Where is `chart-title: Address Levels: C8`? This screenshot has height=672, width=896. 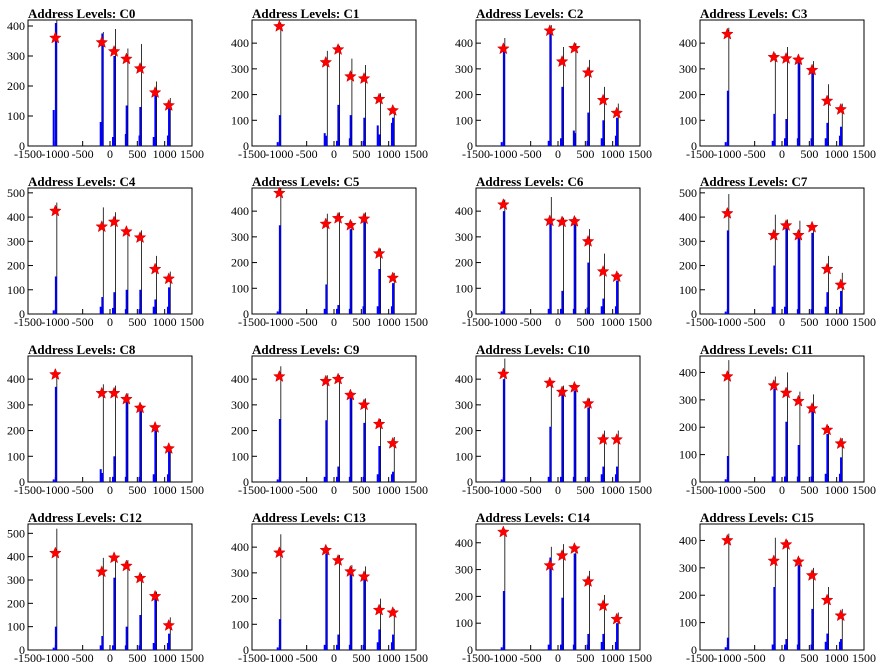
chart-title: Address Levels: C8 is located at coordinates (82, 349).